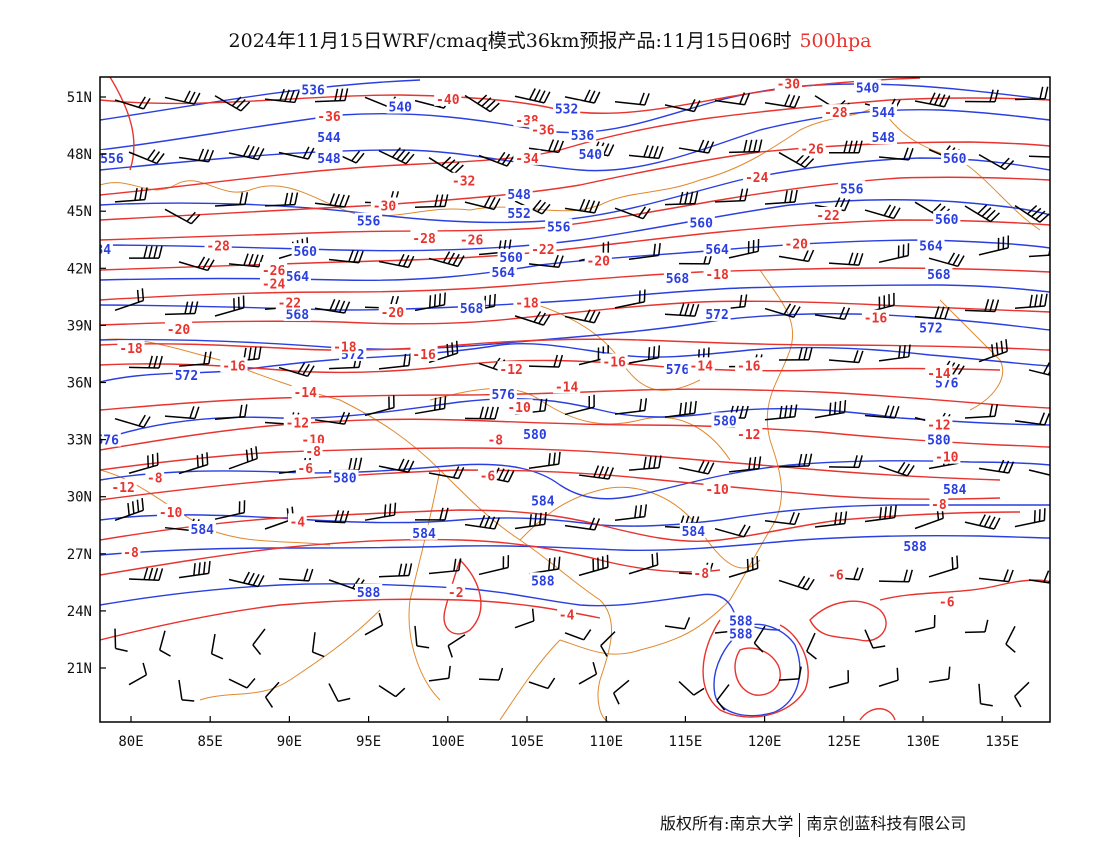 This screenshot has width=1100, height=850. Describe the element at coordinates (527, 159) in the screenshot. I see `temperature-contour-label: -34` at that location.